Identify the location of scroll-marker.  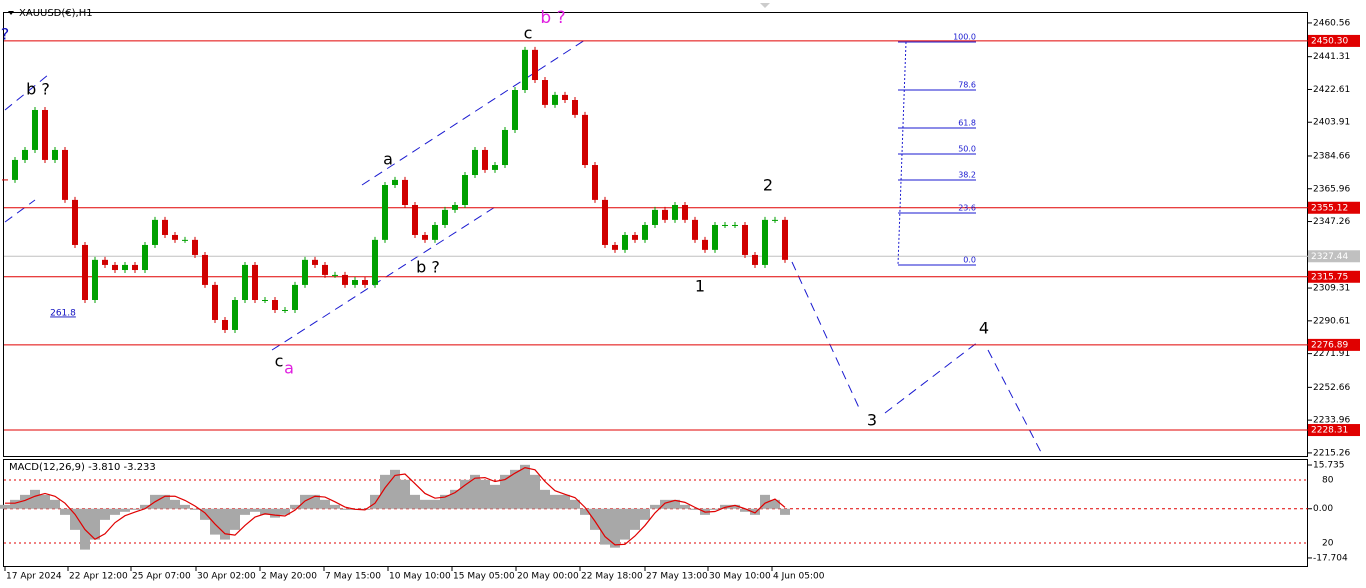
(765, 5).